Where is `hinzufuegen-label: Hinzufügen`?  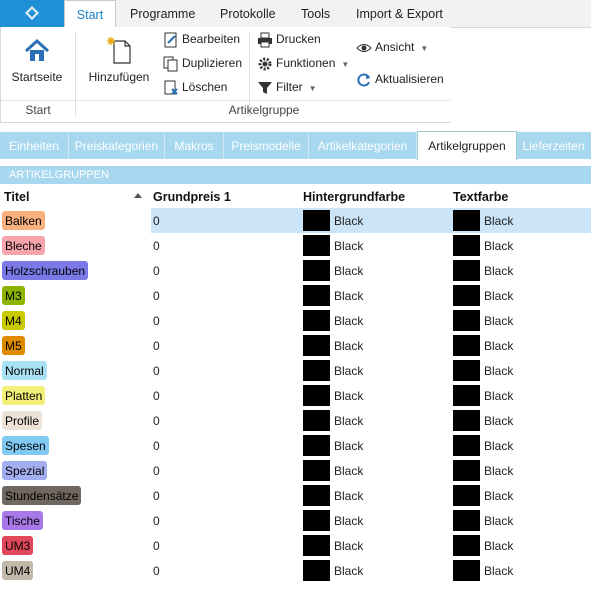 hinzufuegen-label: Hinzufügen is located at coordinates (119, 77).